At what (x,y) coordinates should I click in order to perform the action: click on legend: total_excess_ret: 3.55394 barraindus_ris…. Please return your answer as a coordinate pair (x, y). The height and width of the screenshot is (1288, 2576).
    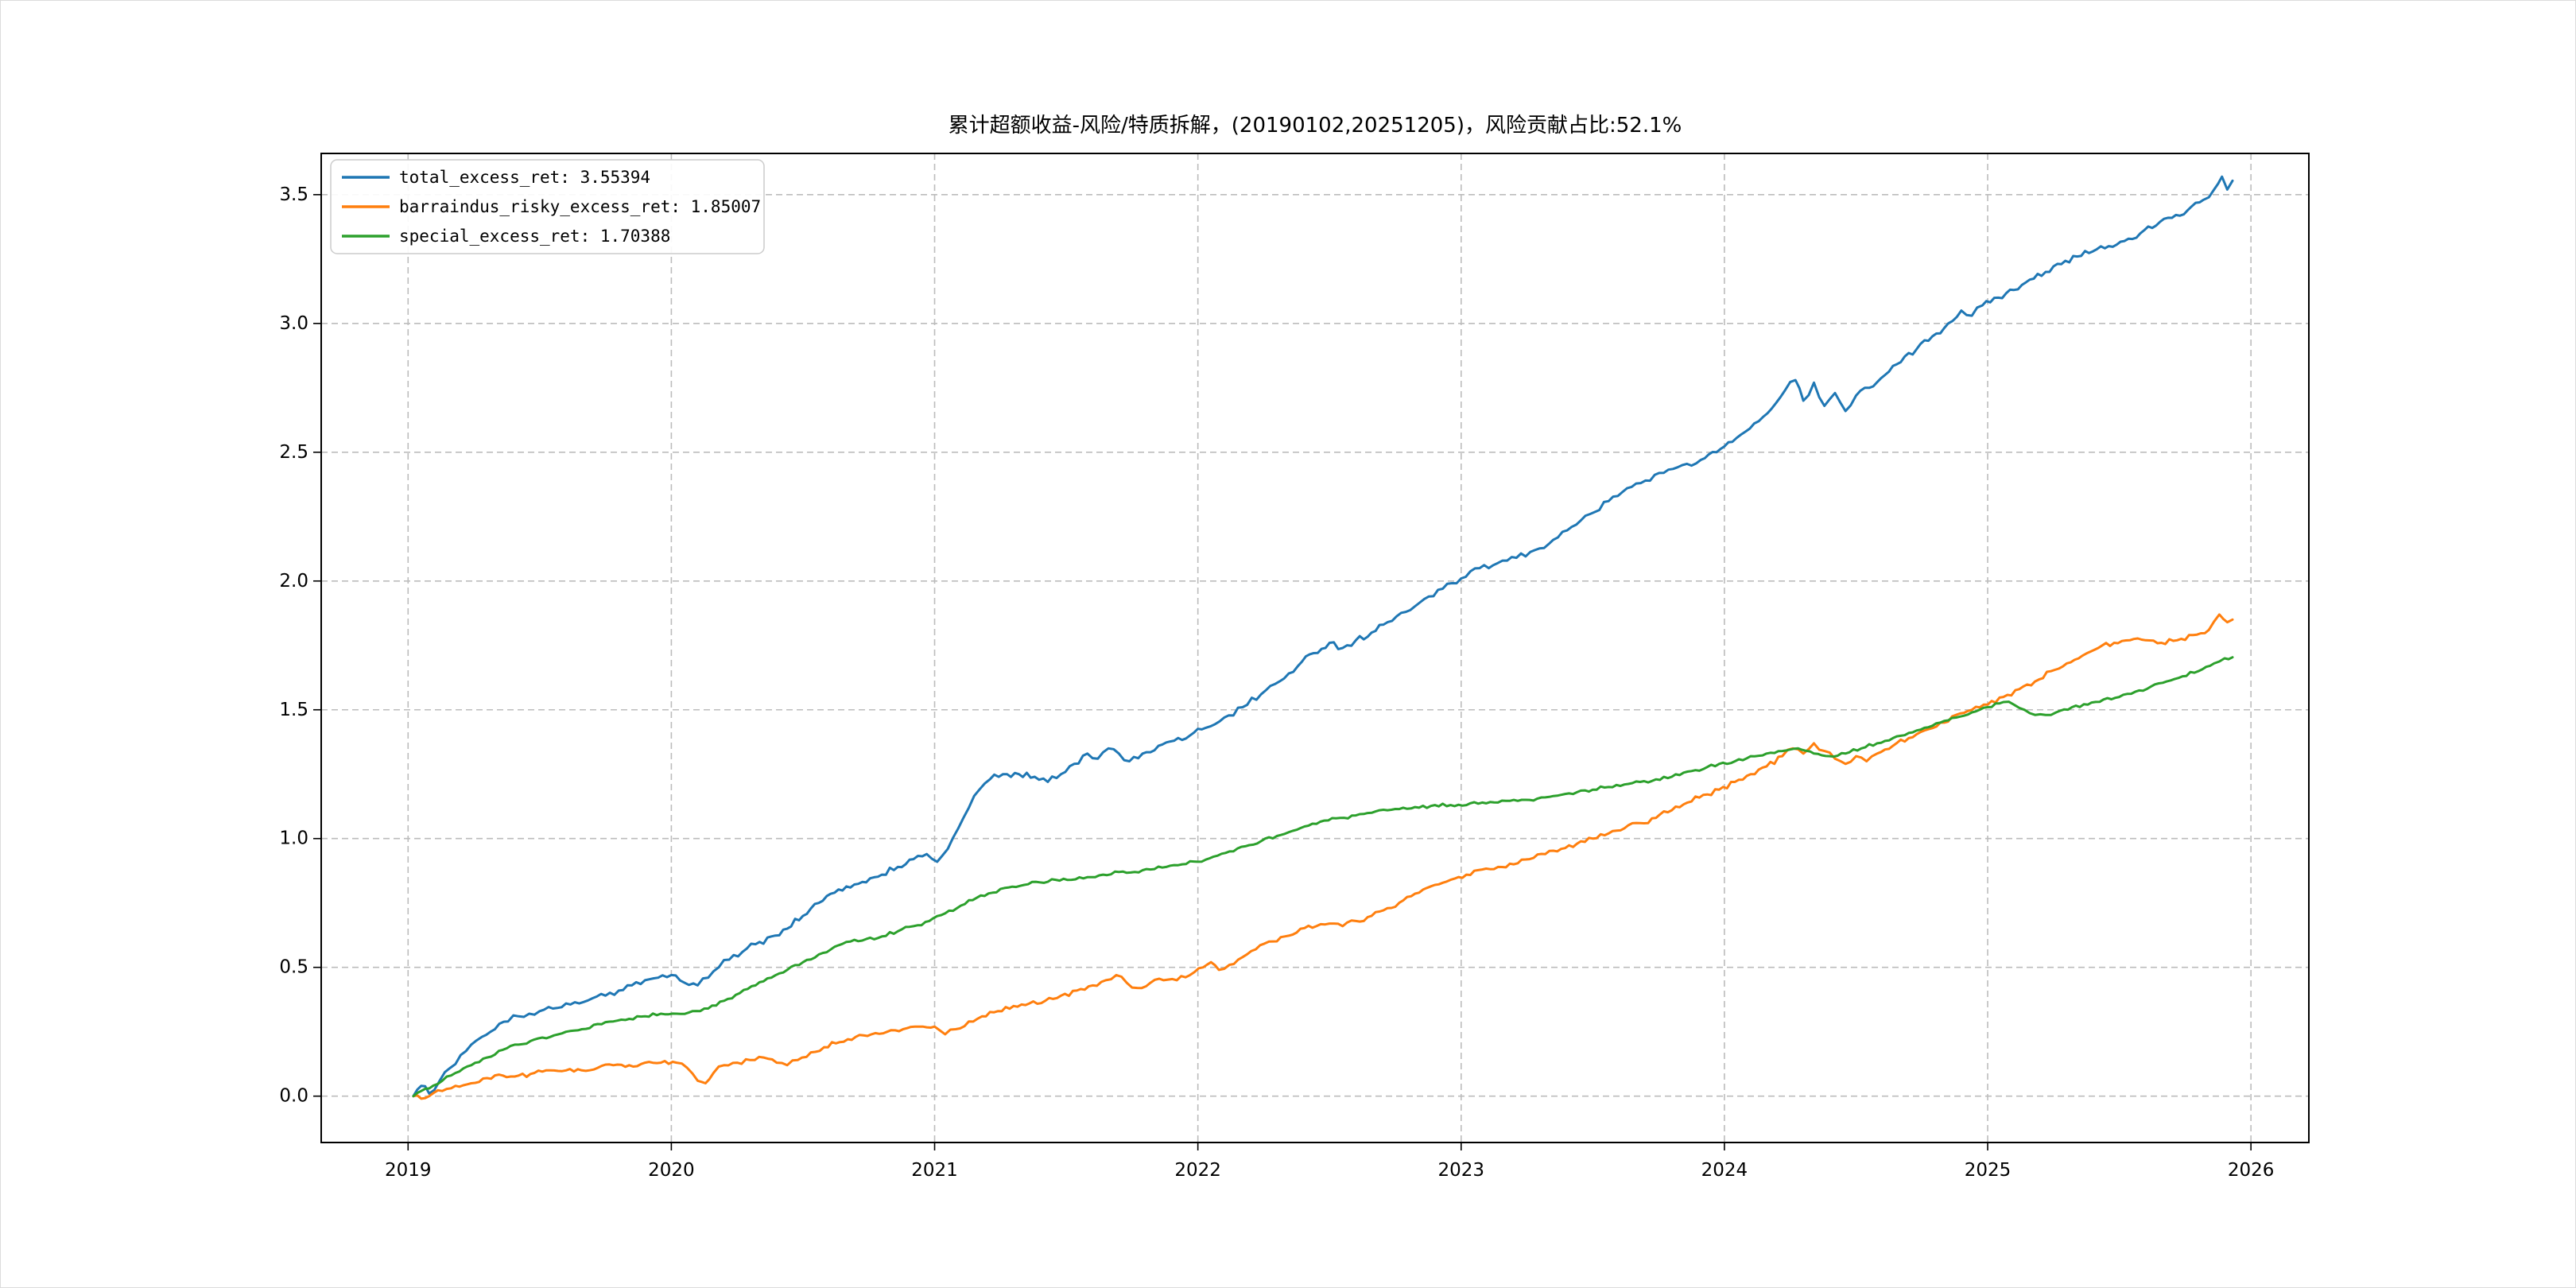
    Looking at the image, I should click on (547, 207).